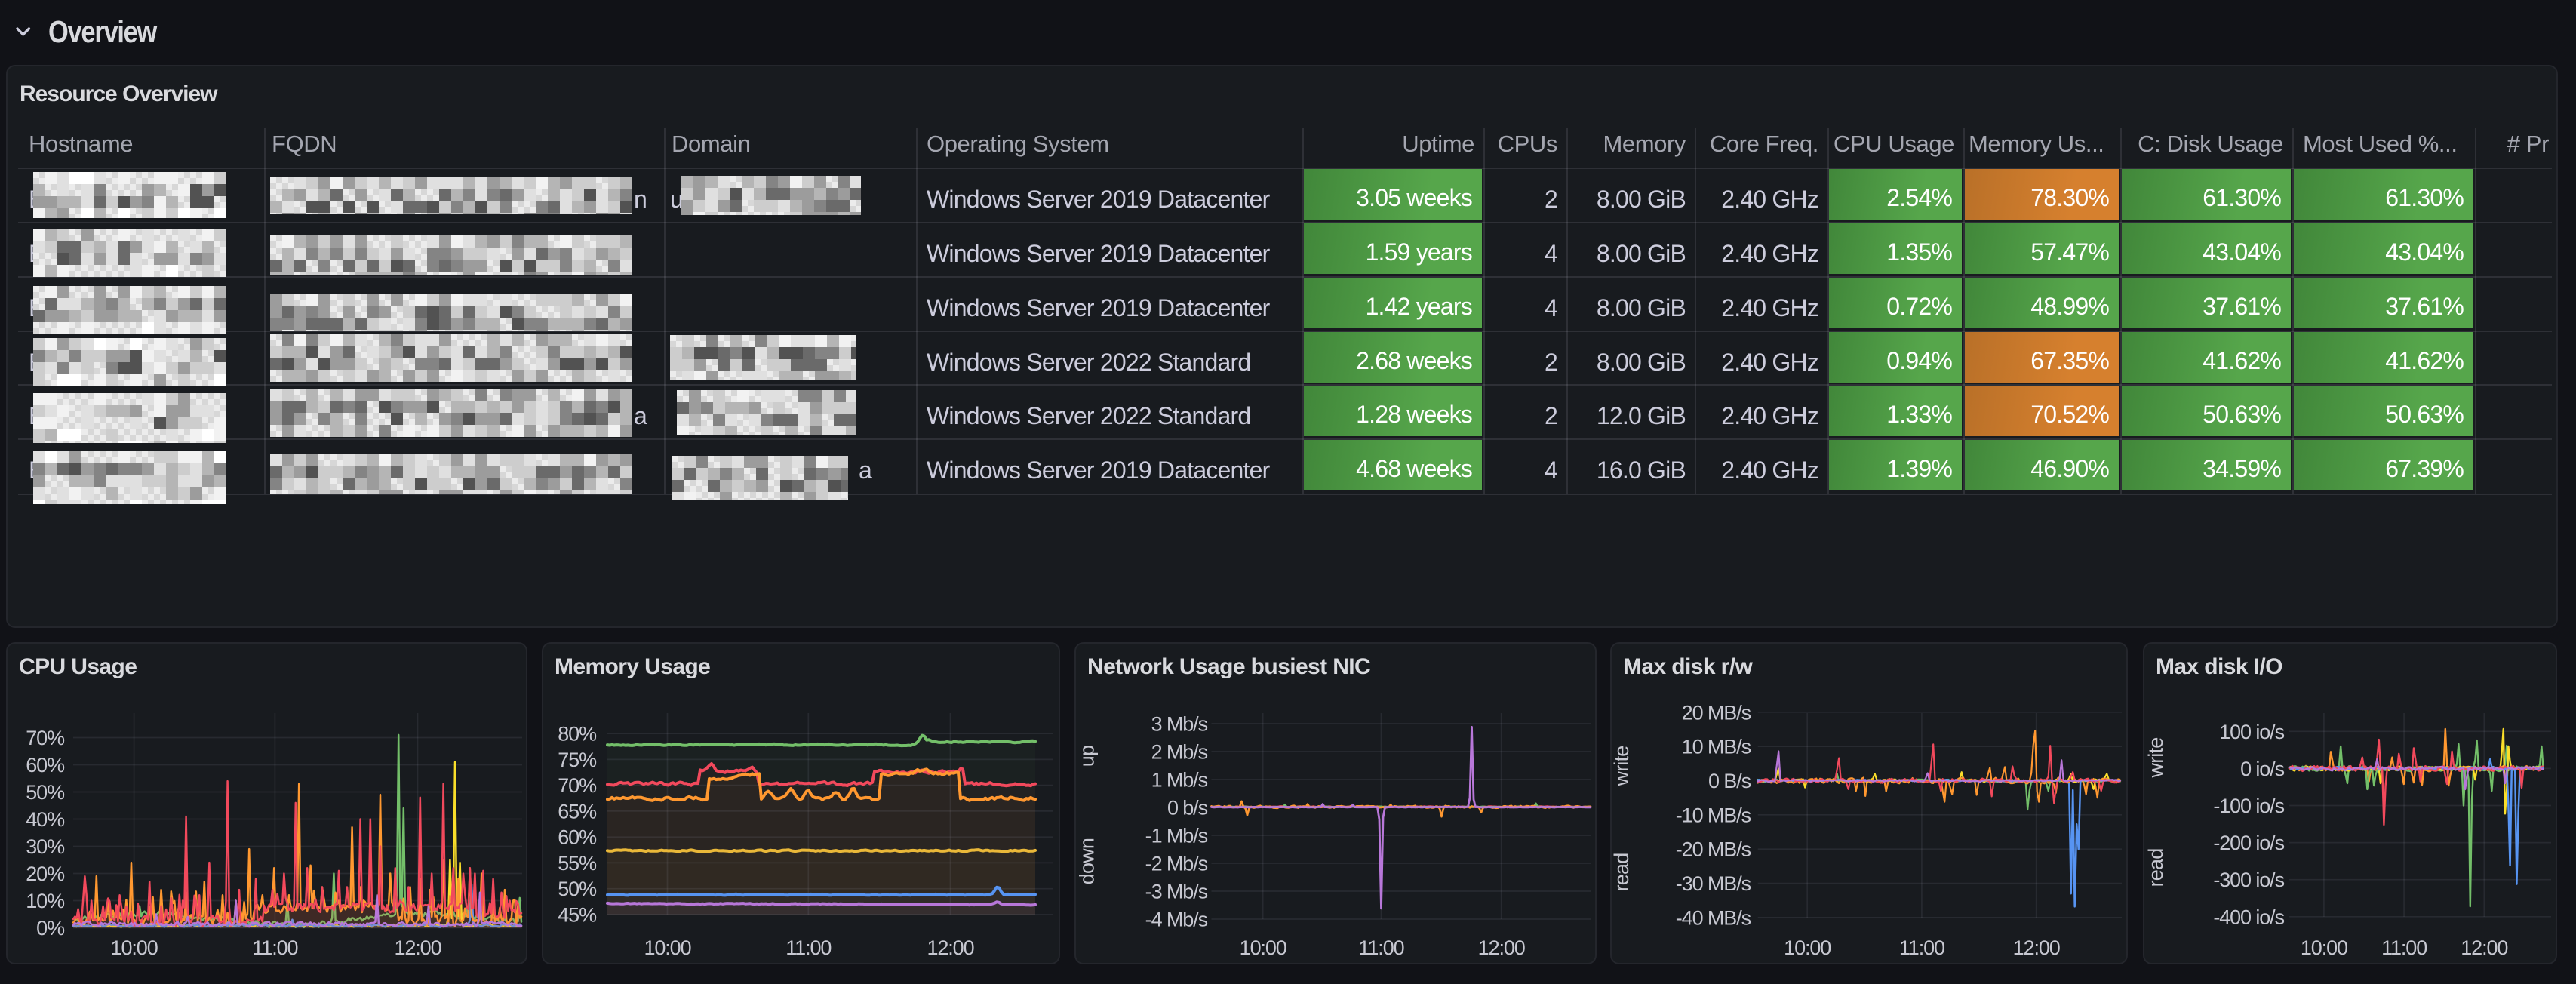 The image size is (2576, 984). I want to click on svg-text: down, so click(1087, 861).